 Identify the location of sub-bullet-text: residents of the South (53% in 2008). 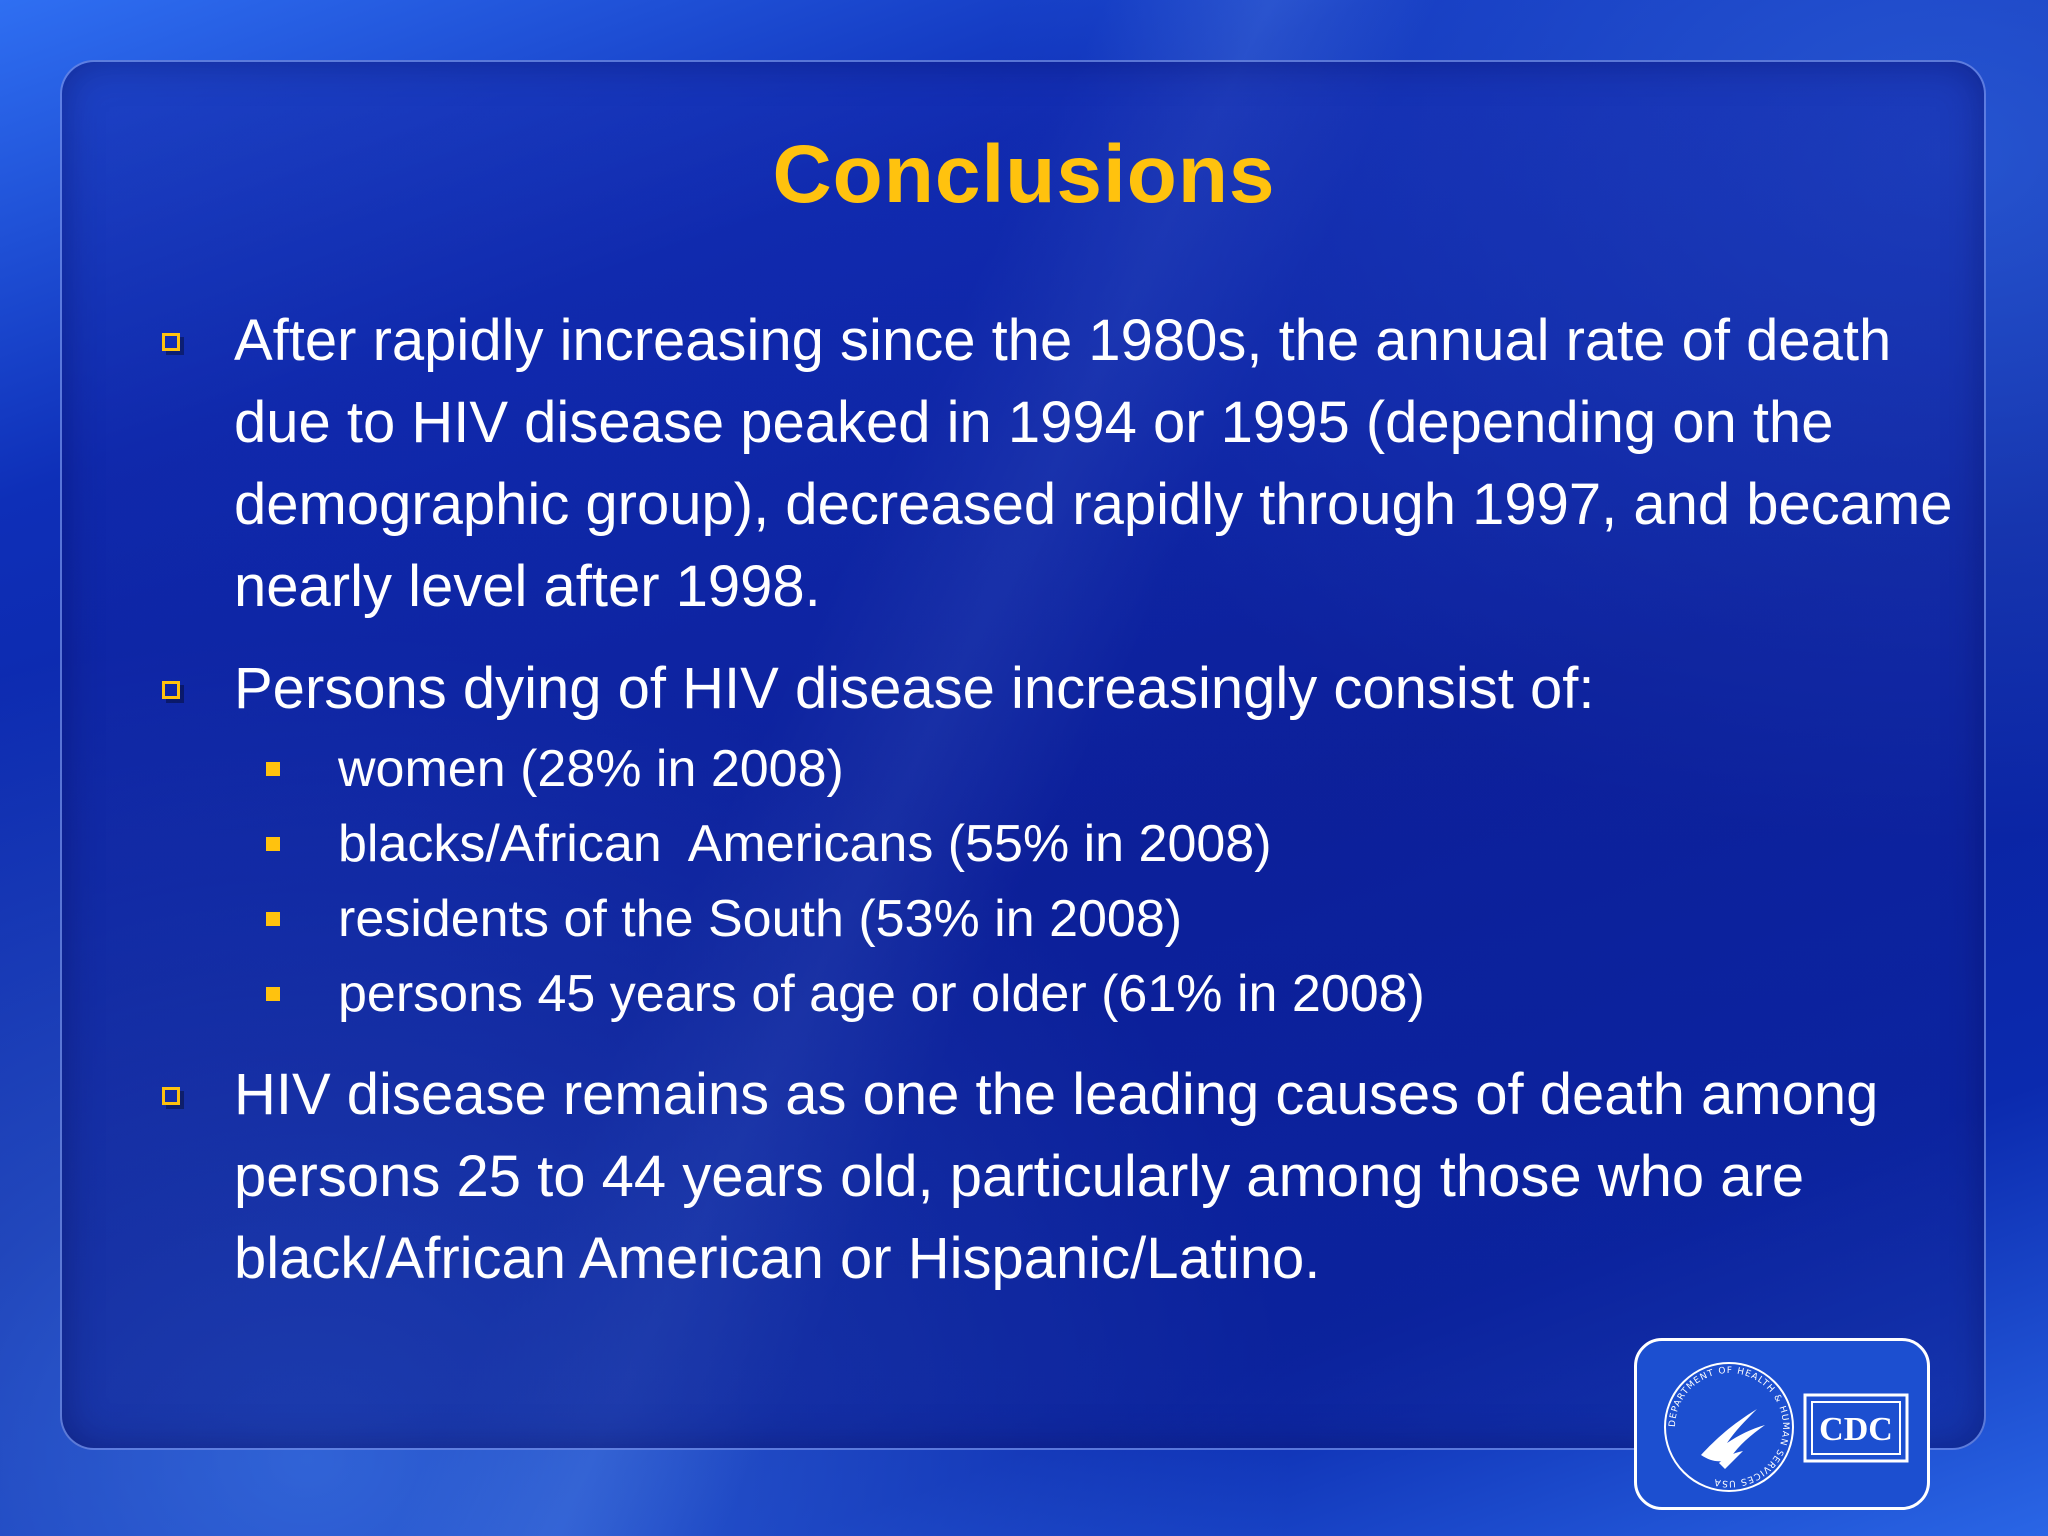
(760, 919).